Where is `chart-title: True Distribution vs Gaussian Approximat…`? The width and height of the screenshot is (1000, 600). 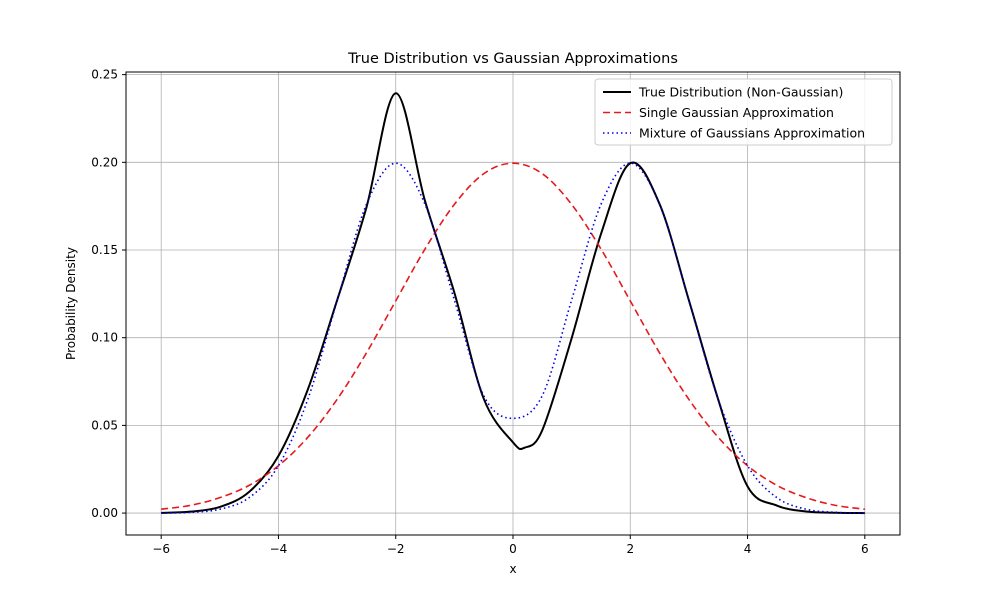 chart-title: True Distribution vs Gaussian Approximat… is located at coordinates (512, 59).